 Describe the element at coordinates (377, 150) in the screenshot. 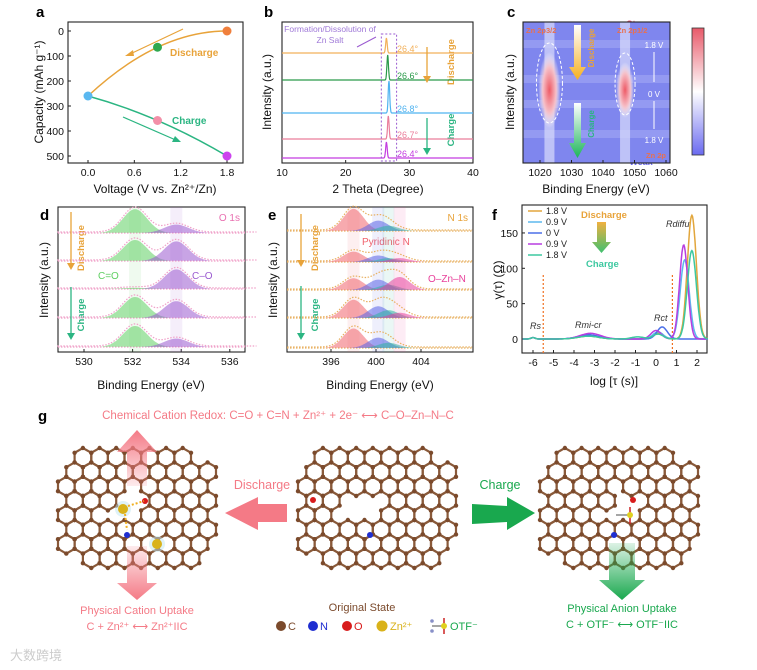

I see `xrd-trace` at that location.